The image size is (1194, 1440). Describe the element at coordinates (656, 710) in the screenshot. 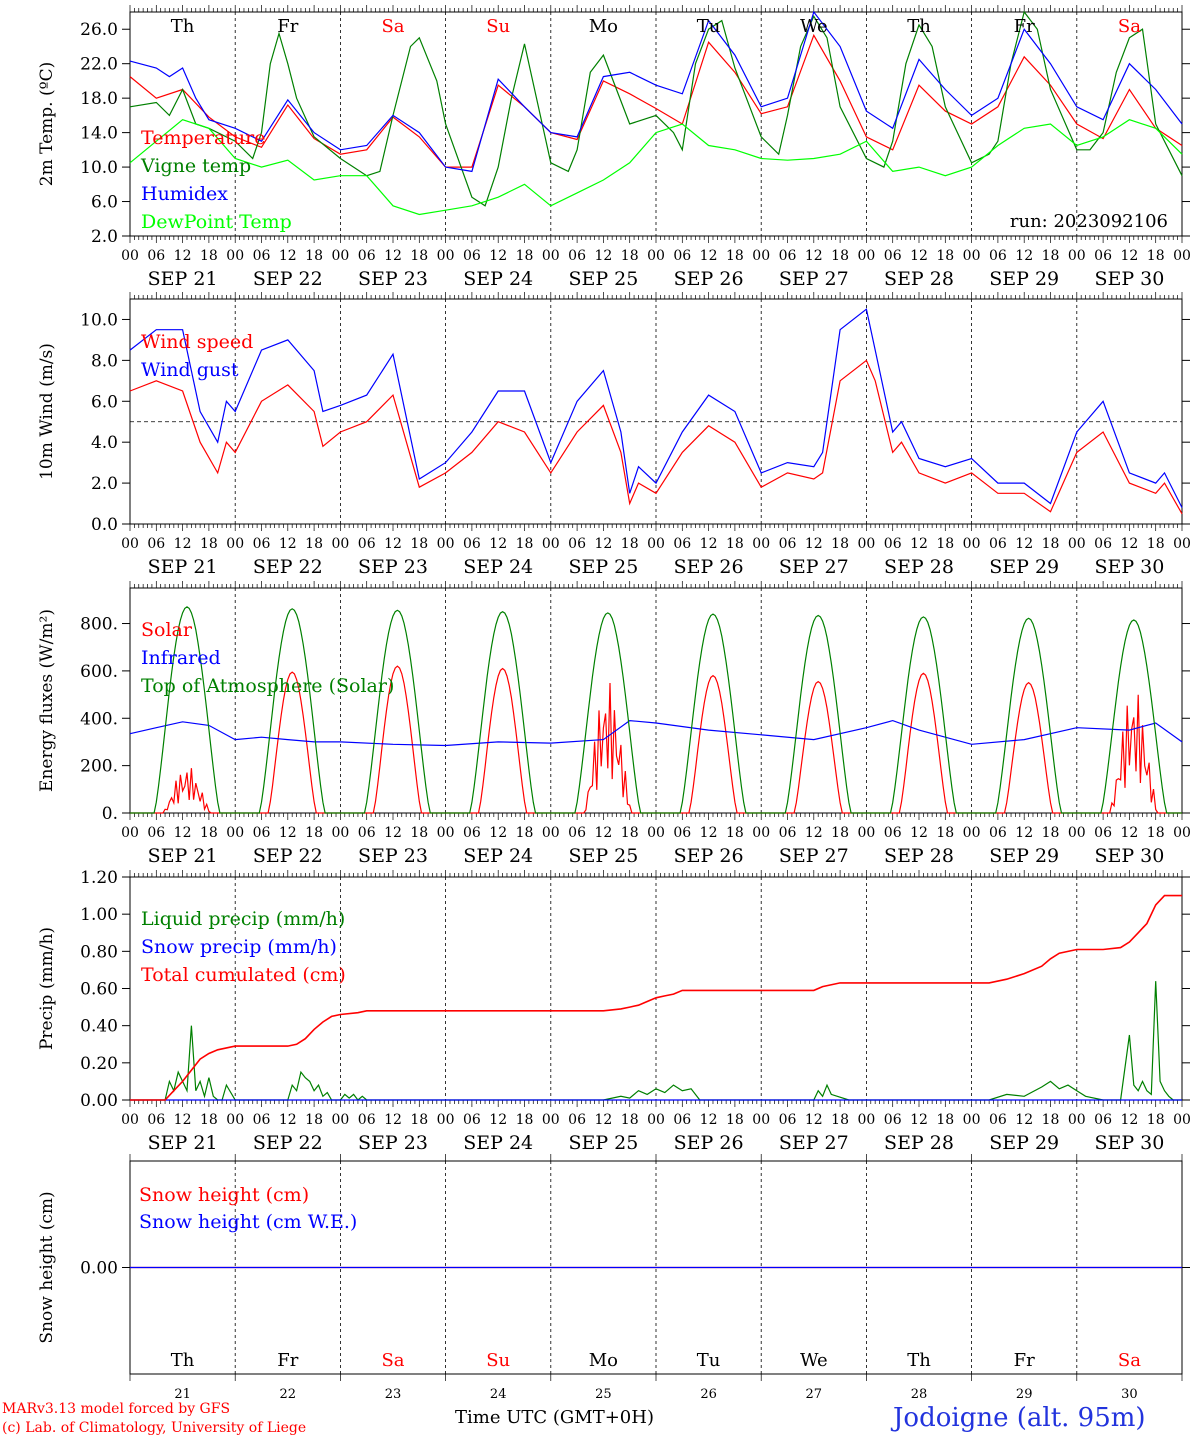

I see `series-line-top-of-atmosphere-solar-` at that location.